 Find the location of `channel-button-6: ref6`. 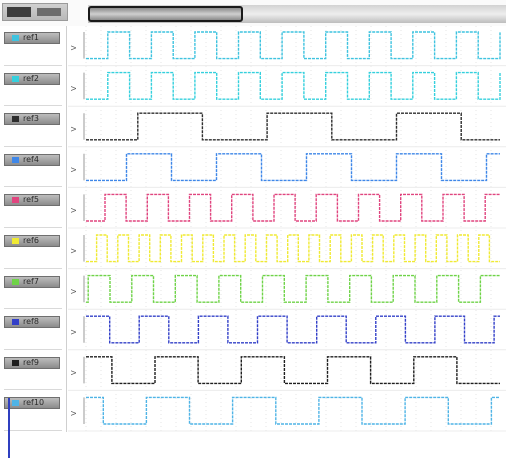

channel-button-6: ref6 is located at coordinates (32, 241).